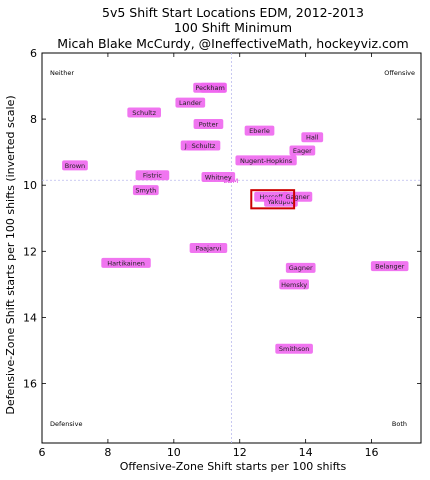  Describe the element at coordinates (233, 12) in the screenshot. I see `chart-title-line-1: 5v5 Shift Start Locations EDM, 2012-2013` at that location.